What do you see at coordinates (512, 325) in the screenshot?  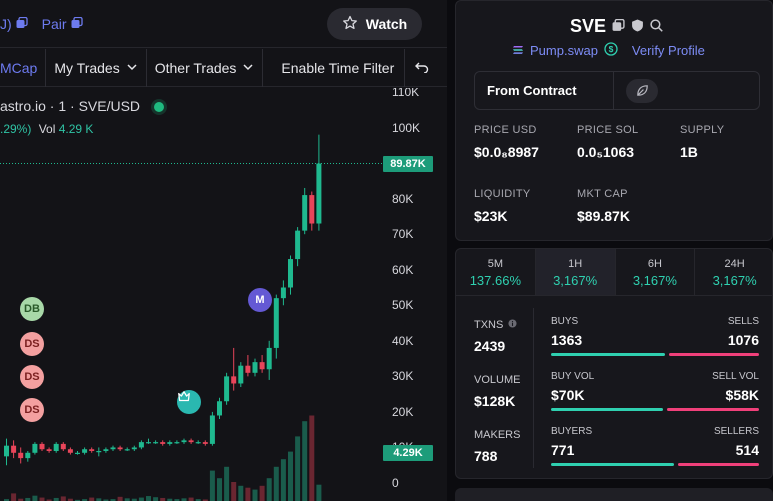 I see `info-icon` at bounding box center [512, 325].